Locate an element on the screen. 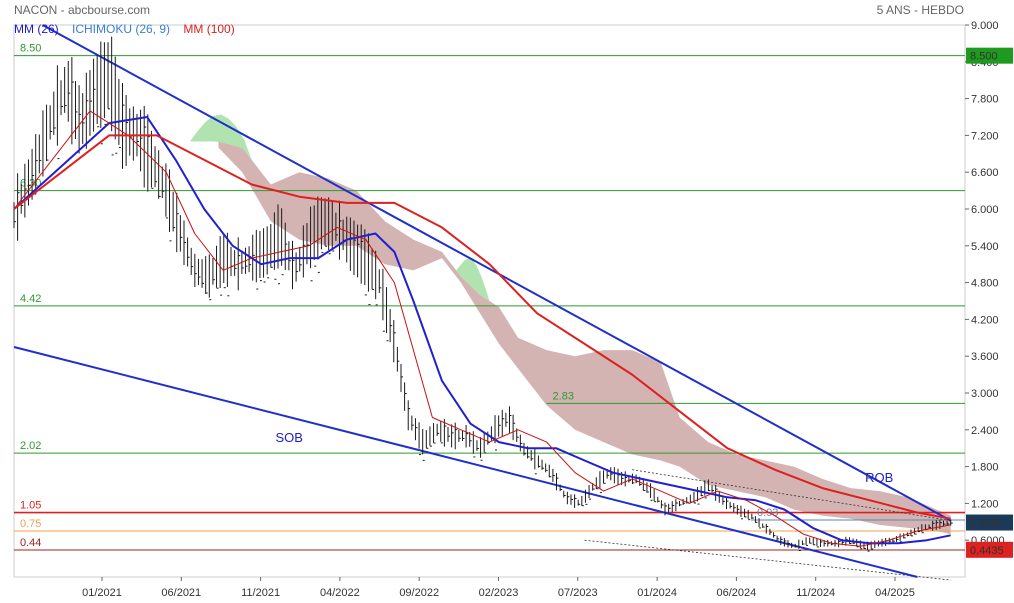  y-tick-label-3: 7.200 is located at coordinates (985, 136).